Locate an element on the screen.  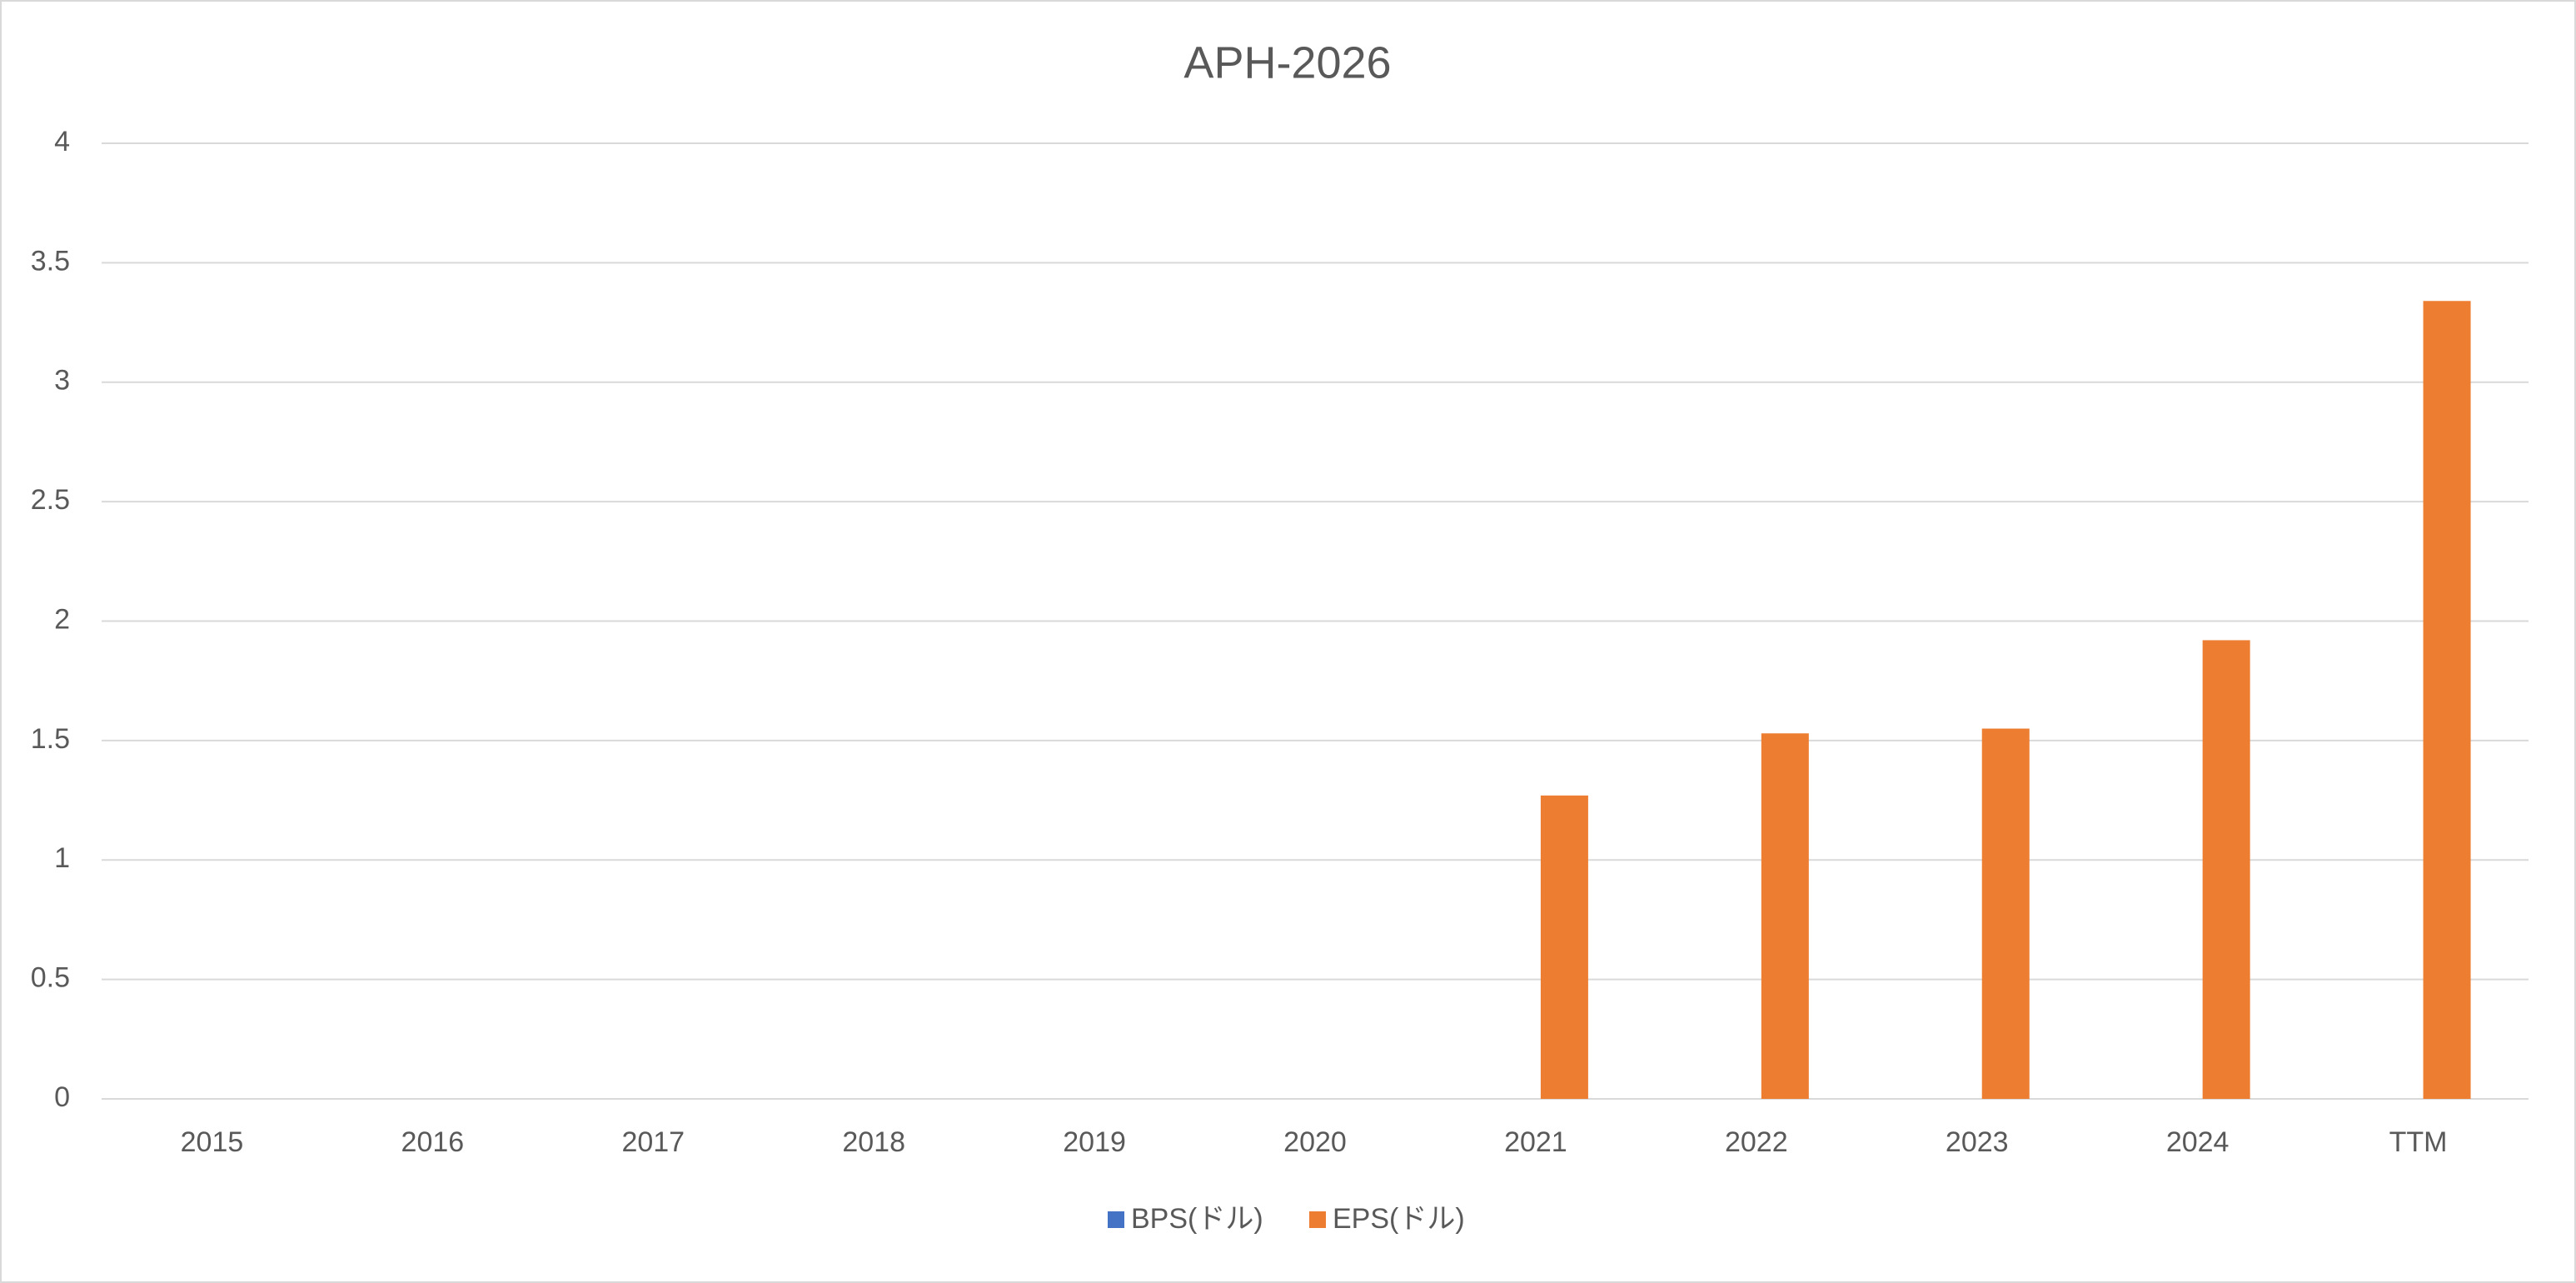
x-tick-label: 2015 is located at coordinates (212, 1142).